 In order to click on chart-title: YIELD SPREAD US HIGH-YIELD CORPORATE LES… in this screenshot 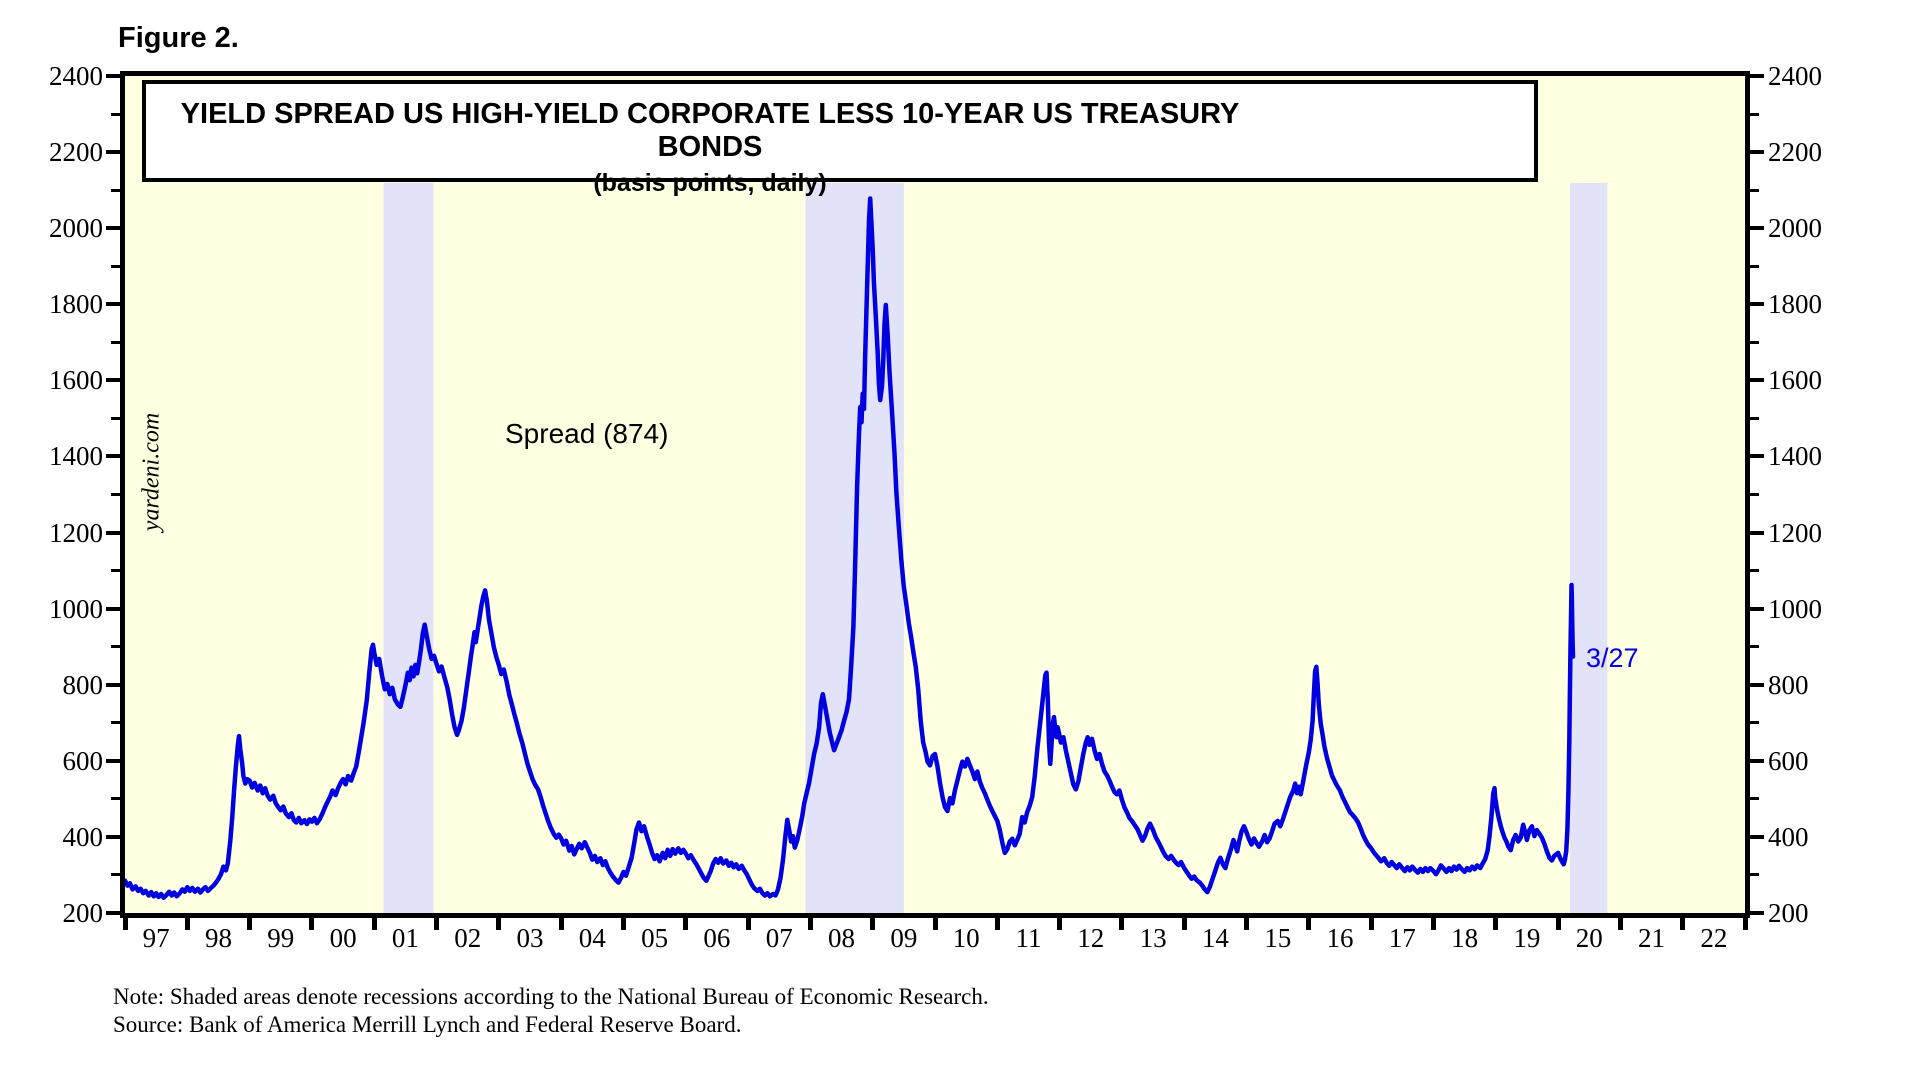, I will do `click(710, 130)`.